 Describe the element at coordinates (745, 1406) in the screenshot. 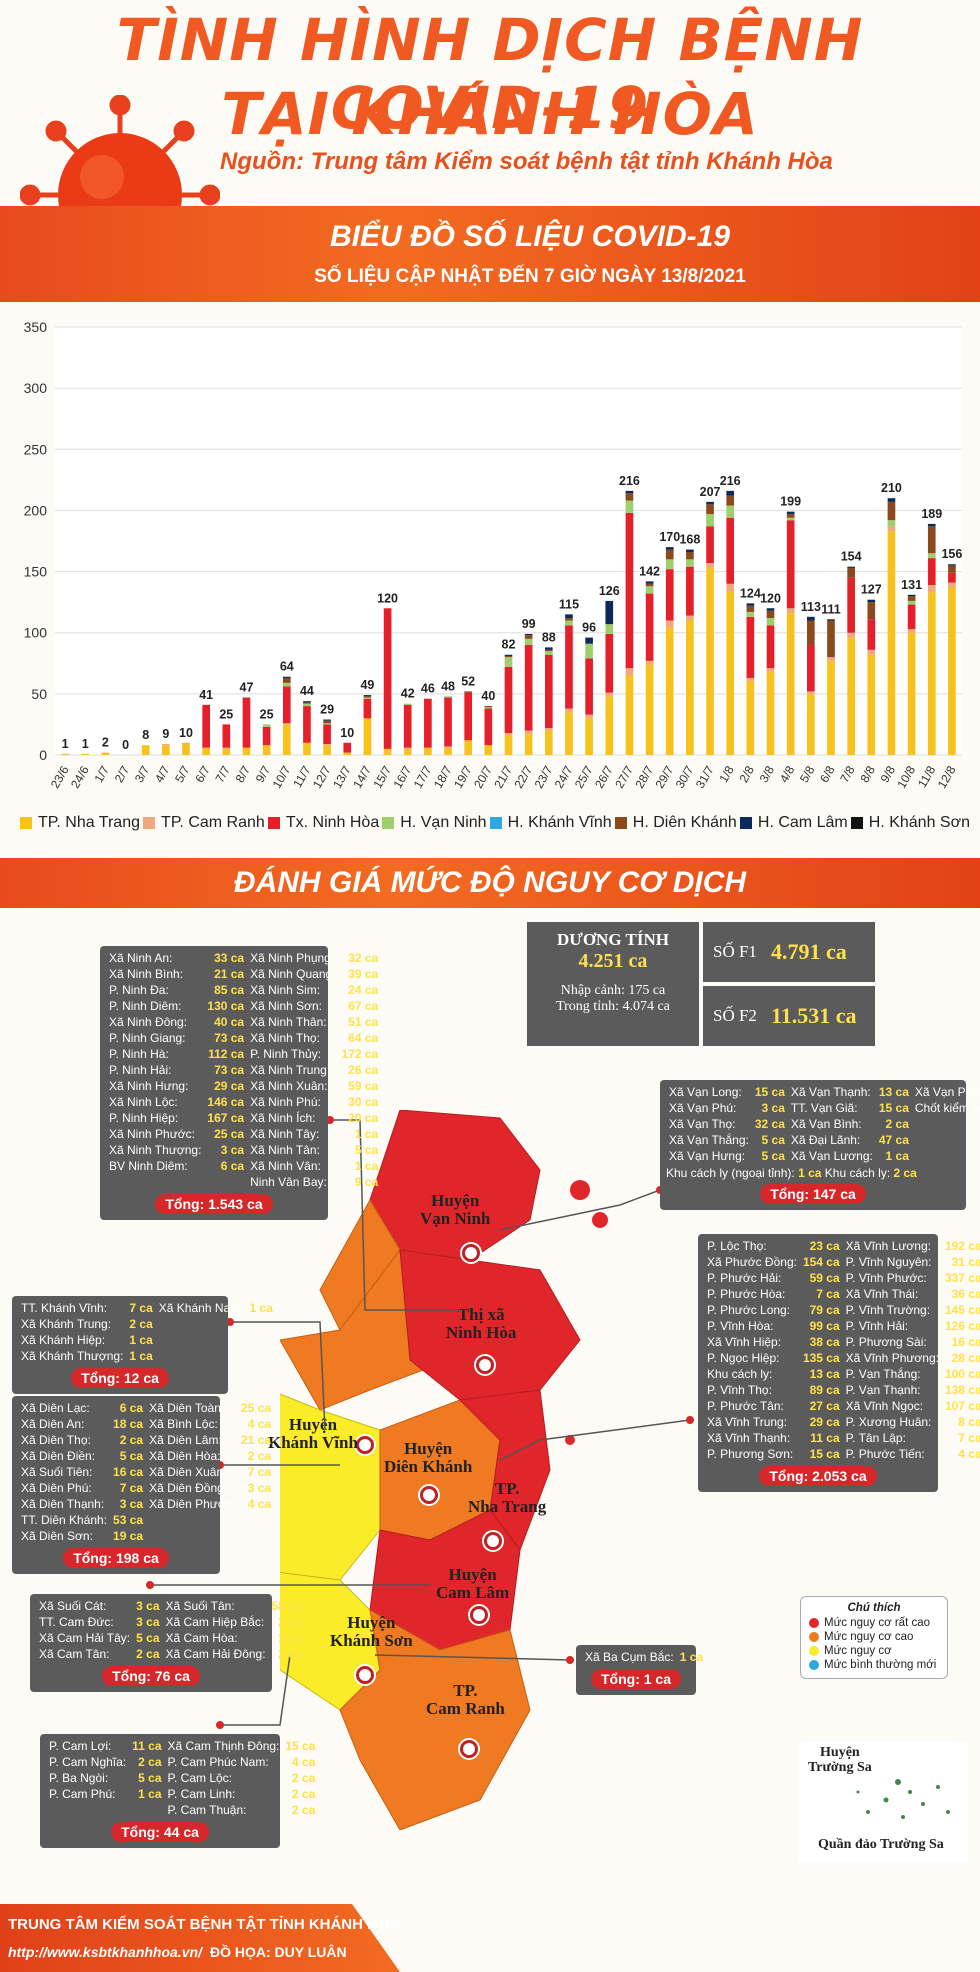

I see `ward-name: P. Phước Tân:` at that location.